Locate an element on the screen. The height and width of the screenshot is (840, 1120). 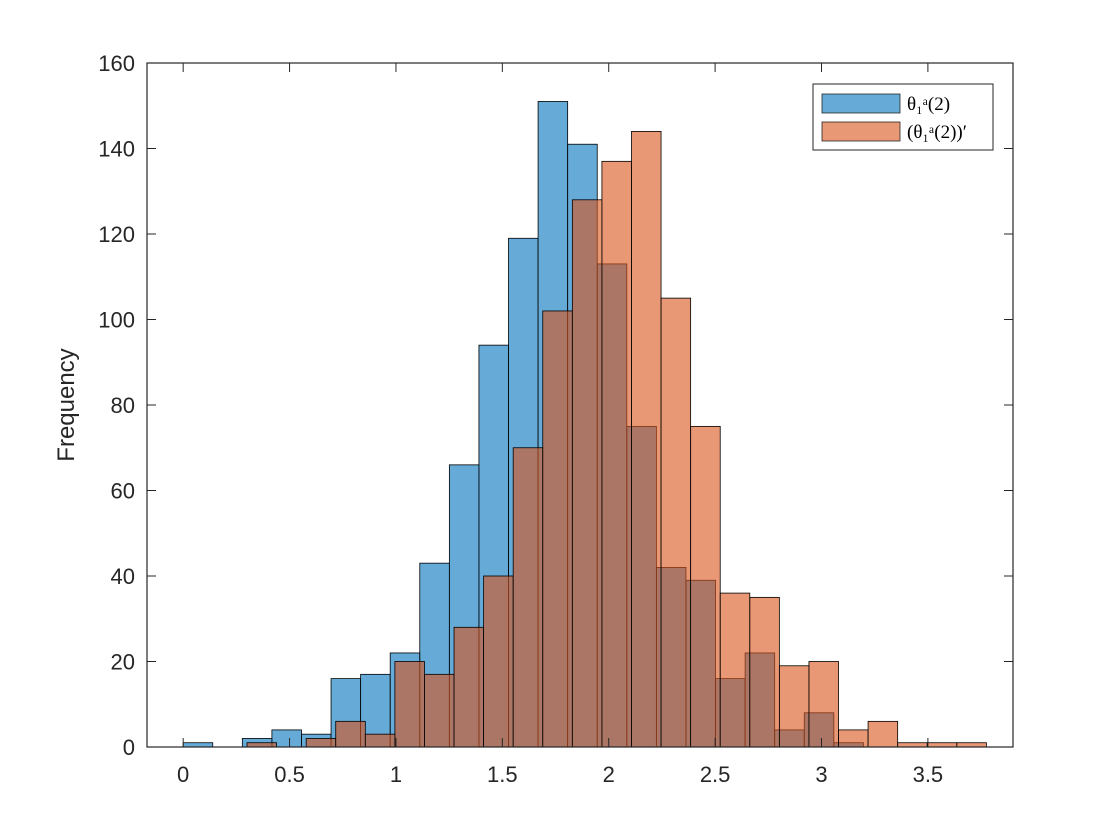
x-tick-label: 3 is located at coordinates (821, 774).